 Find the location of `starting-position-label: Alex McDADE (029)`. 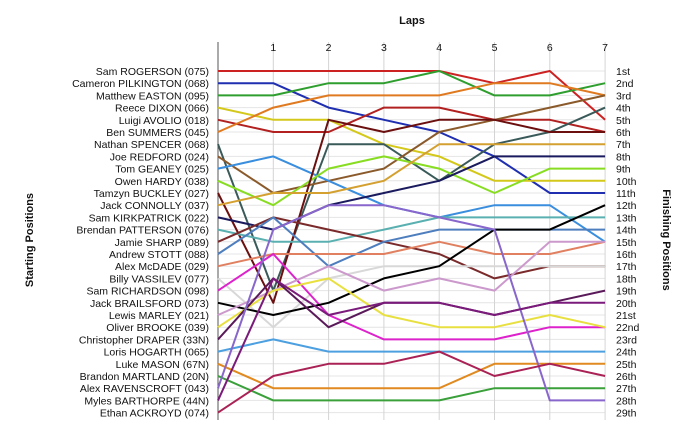

starting-position-label: Alex McDADE (029) is located at coordinates (162, 267).